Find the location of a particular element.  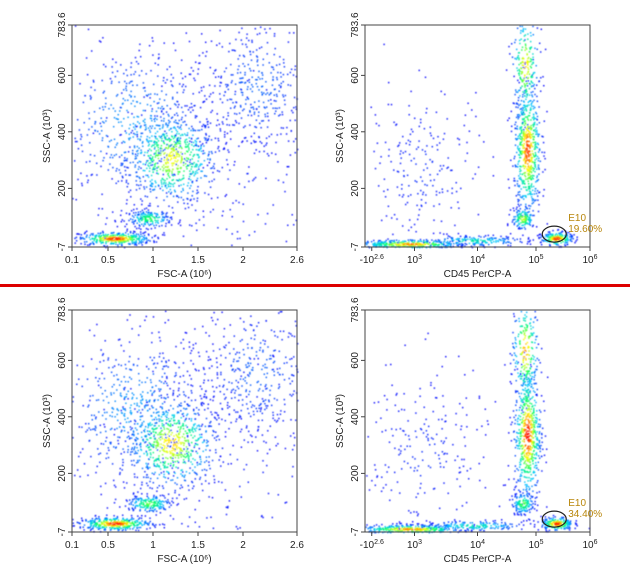

separator-line is located at coordinates (315, 285).